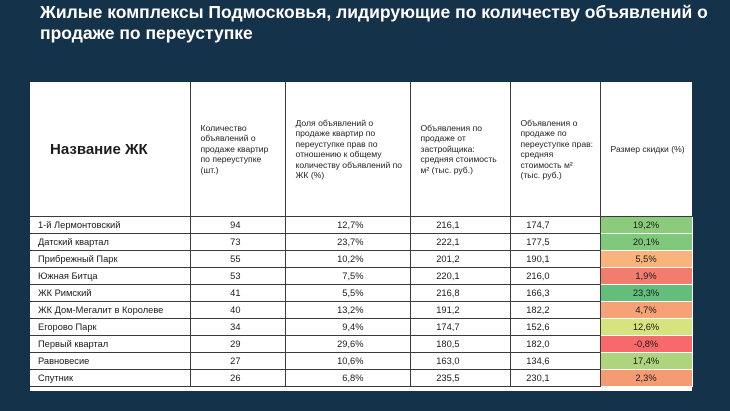 The image size is (730, 411). Describe the element at coordinates (646, 259) in the screenshot. I see `cell-discount: 5,5%` at that location.